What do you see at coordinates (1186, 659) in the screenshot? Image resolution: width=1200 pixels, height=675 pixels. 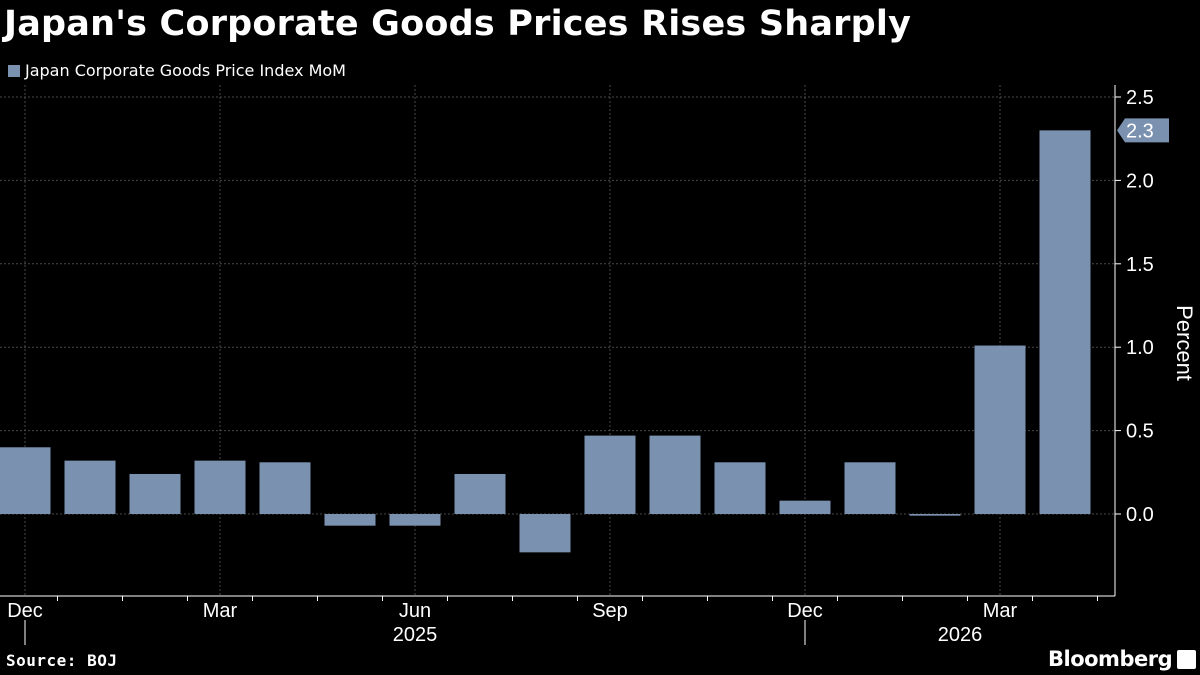 I see `bloomberg-terminal-icon` at bounding box center [1186, 659].